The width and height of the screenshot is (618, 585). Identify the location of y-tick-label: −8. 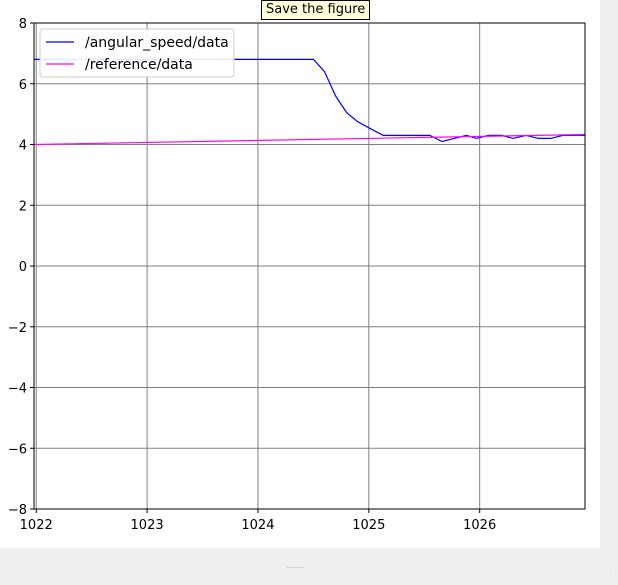
(17, 510).